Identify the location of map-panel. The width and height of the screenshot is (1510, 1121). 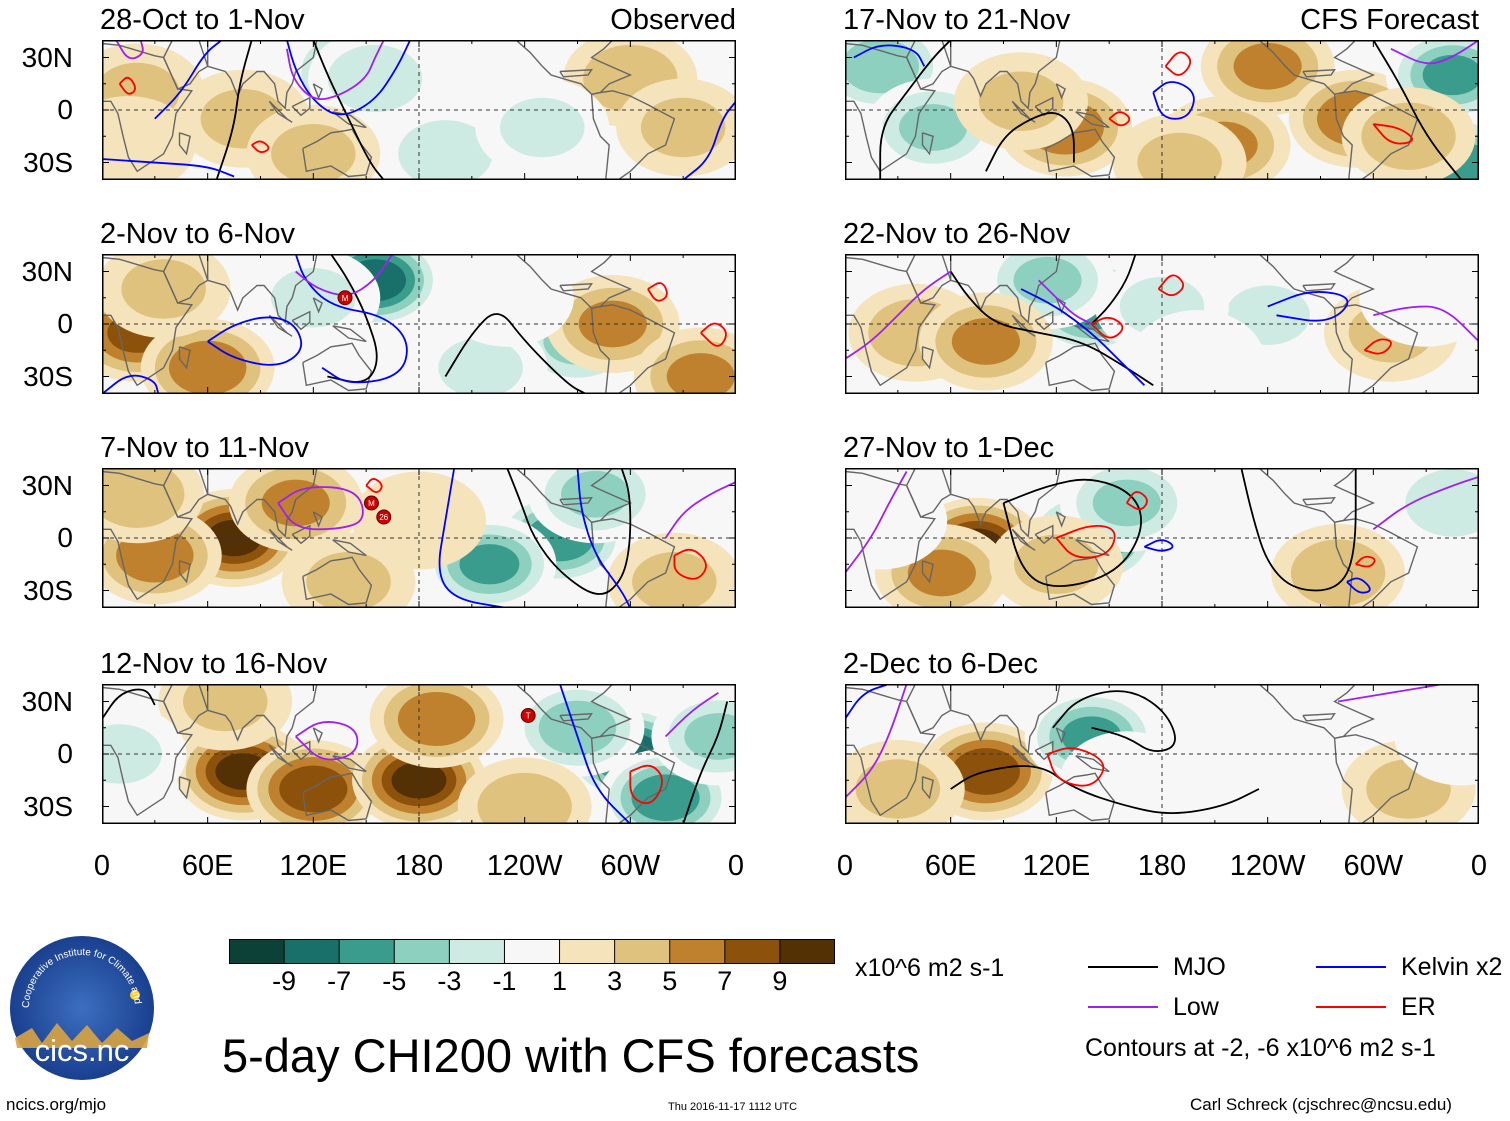
(419, 110).